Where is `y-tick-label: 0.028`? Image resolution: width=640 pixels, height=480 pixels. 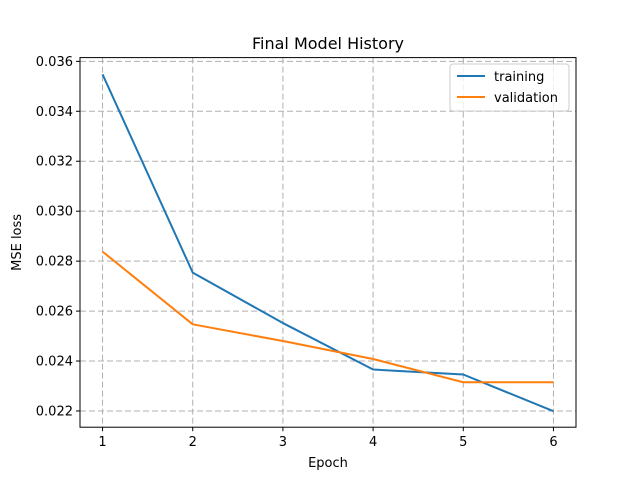
y-tick-label: 0.028 is located at coordinates (54, 262).